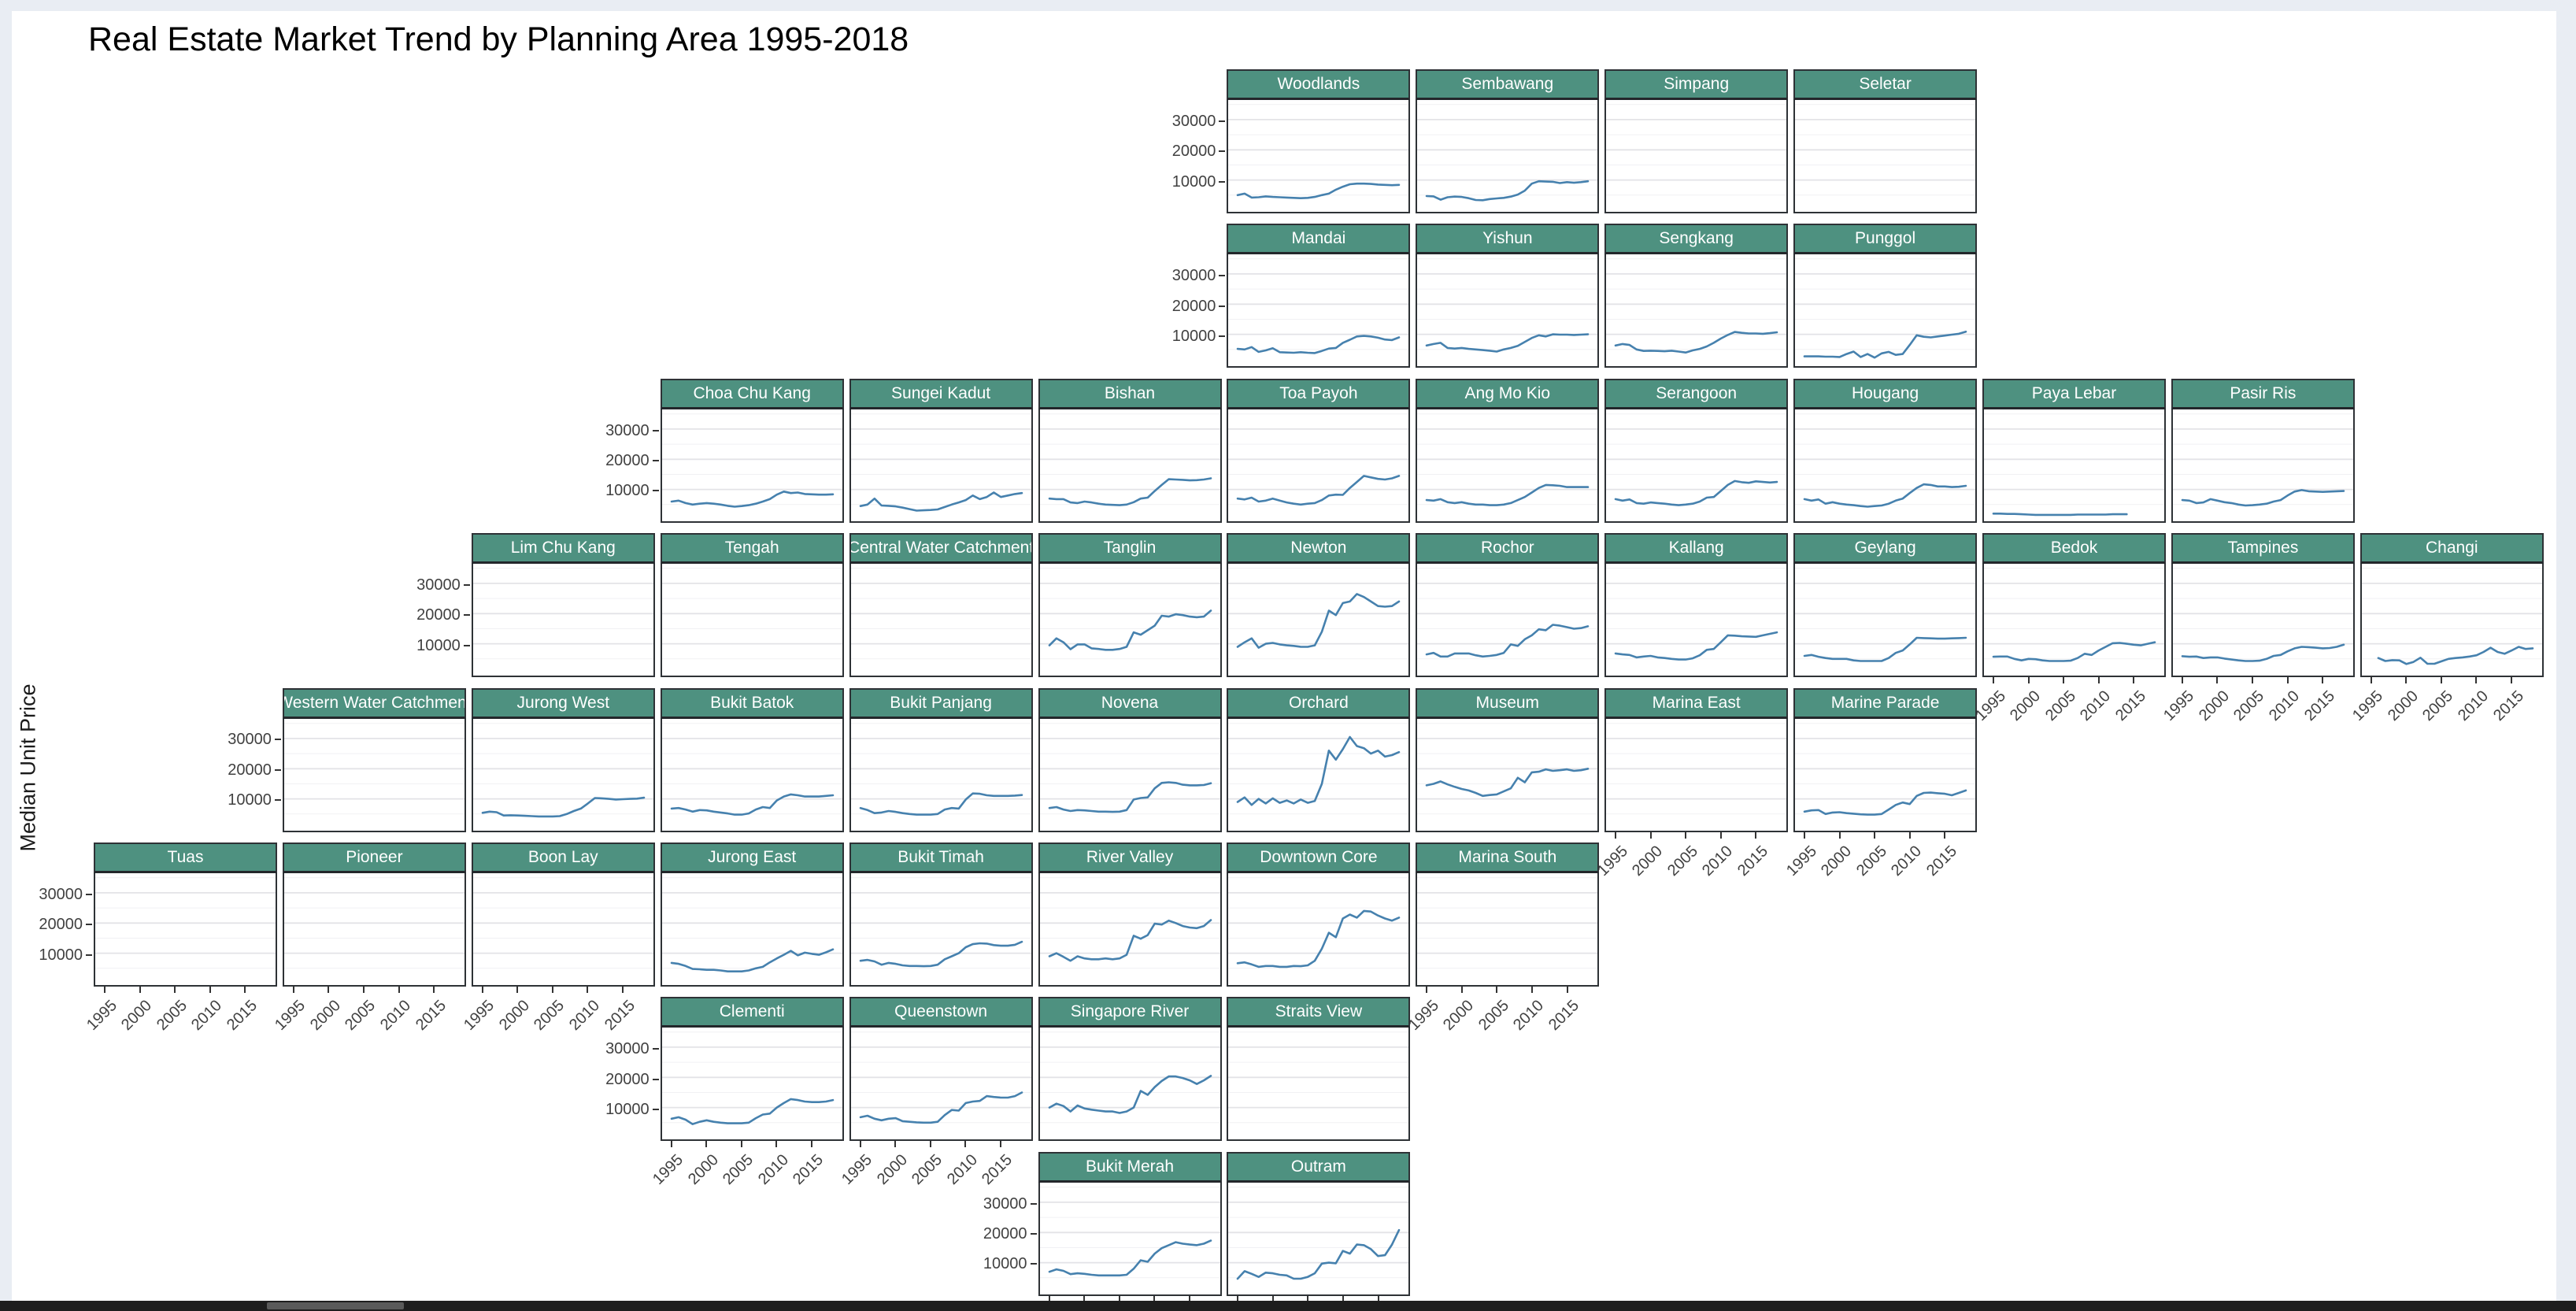 The height and width of the screenshot is (1311, 2576). What do you see at coordinates (1508, 605) in the screenshot?
I see `facet-rochor: Rochor` at bounding box center [1508, 605].